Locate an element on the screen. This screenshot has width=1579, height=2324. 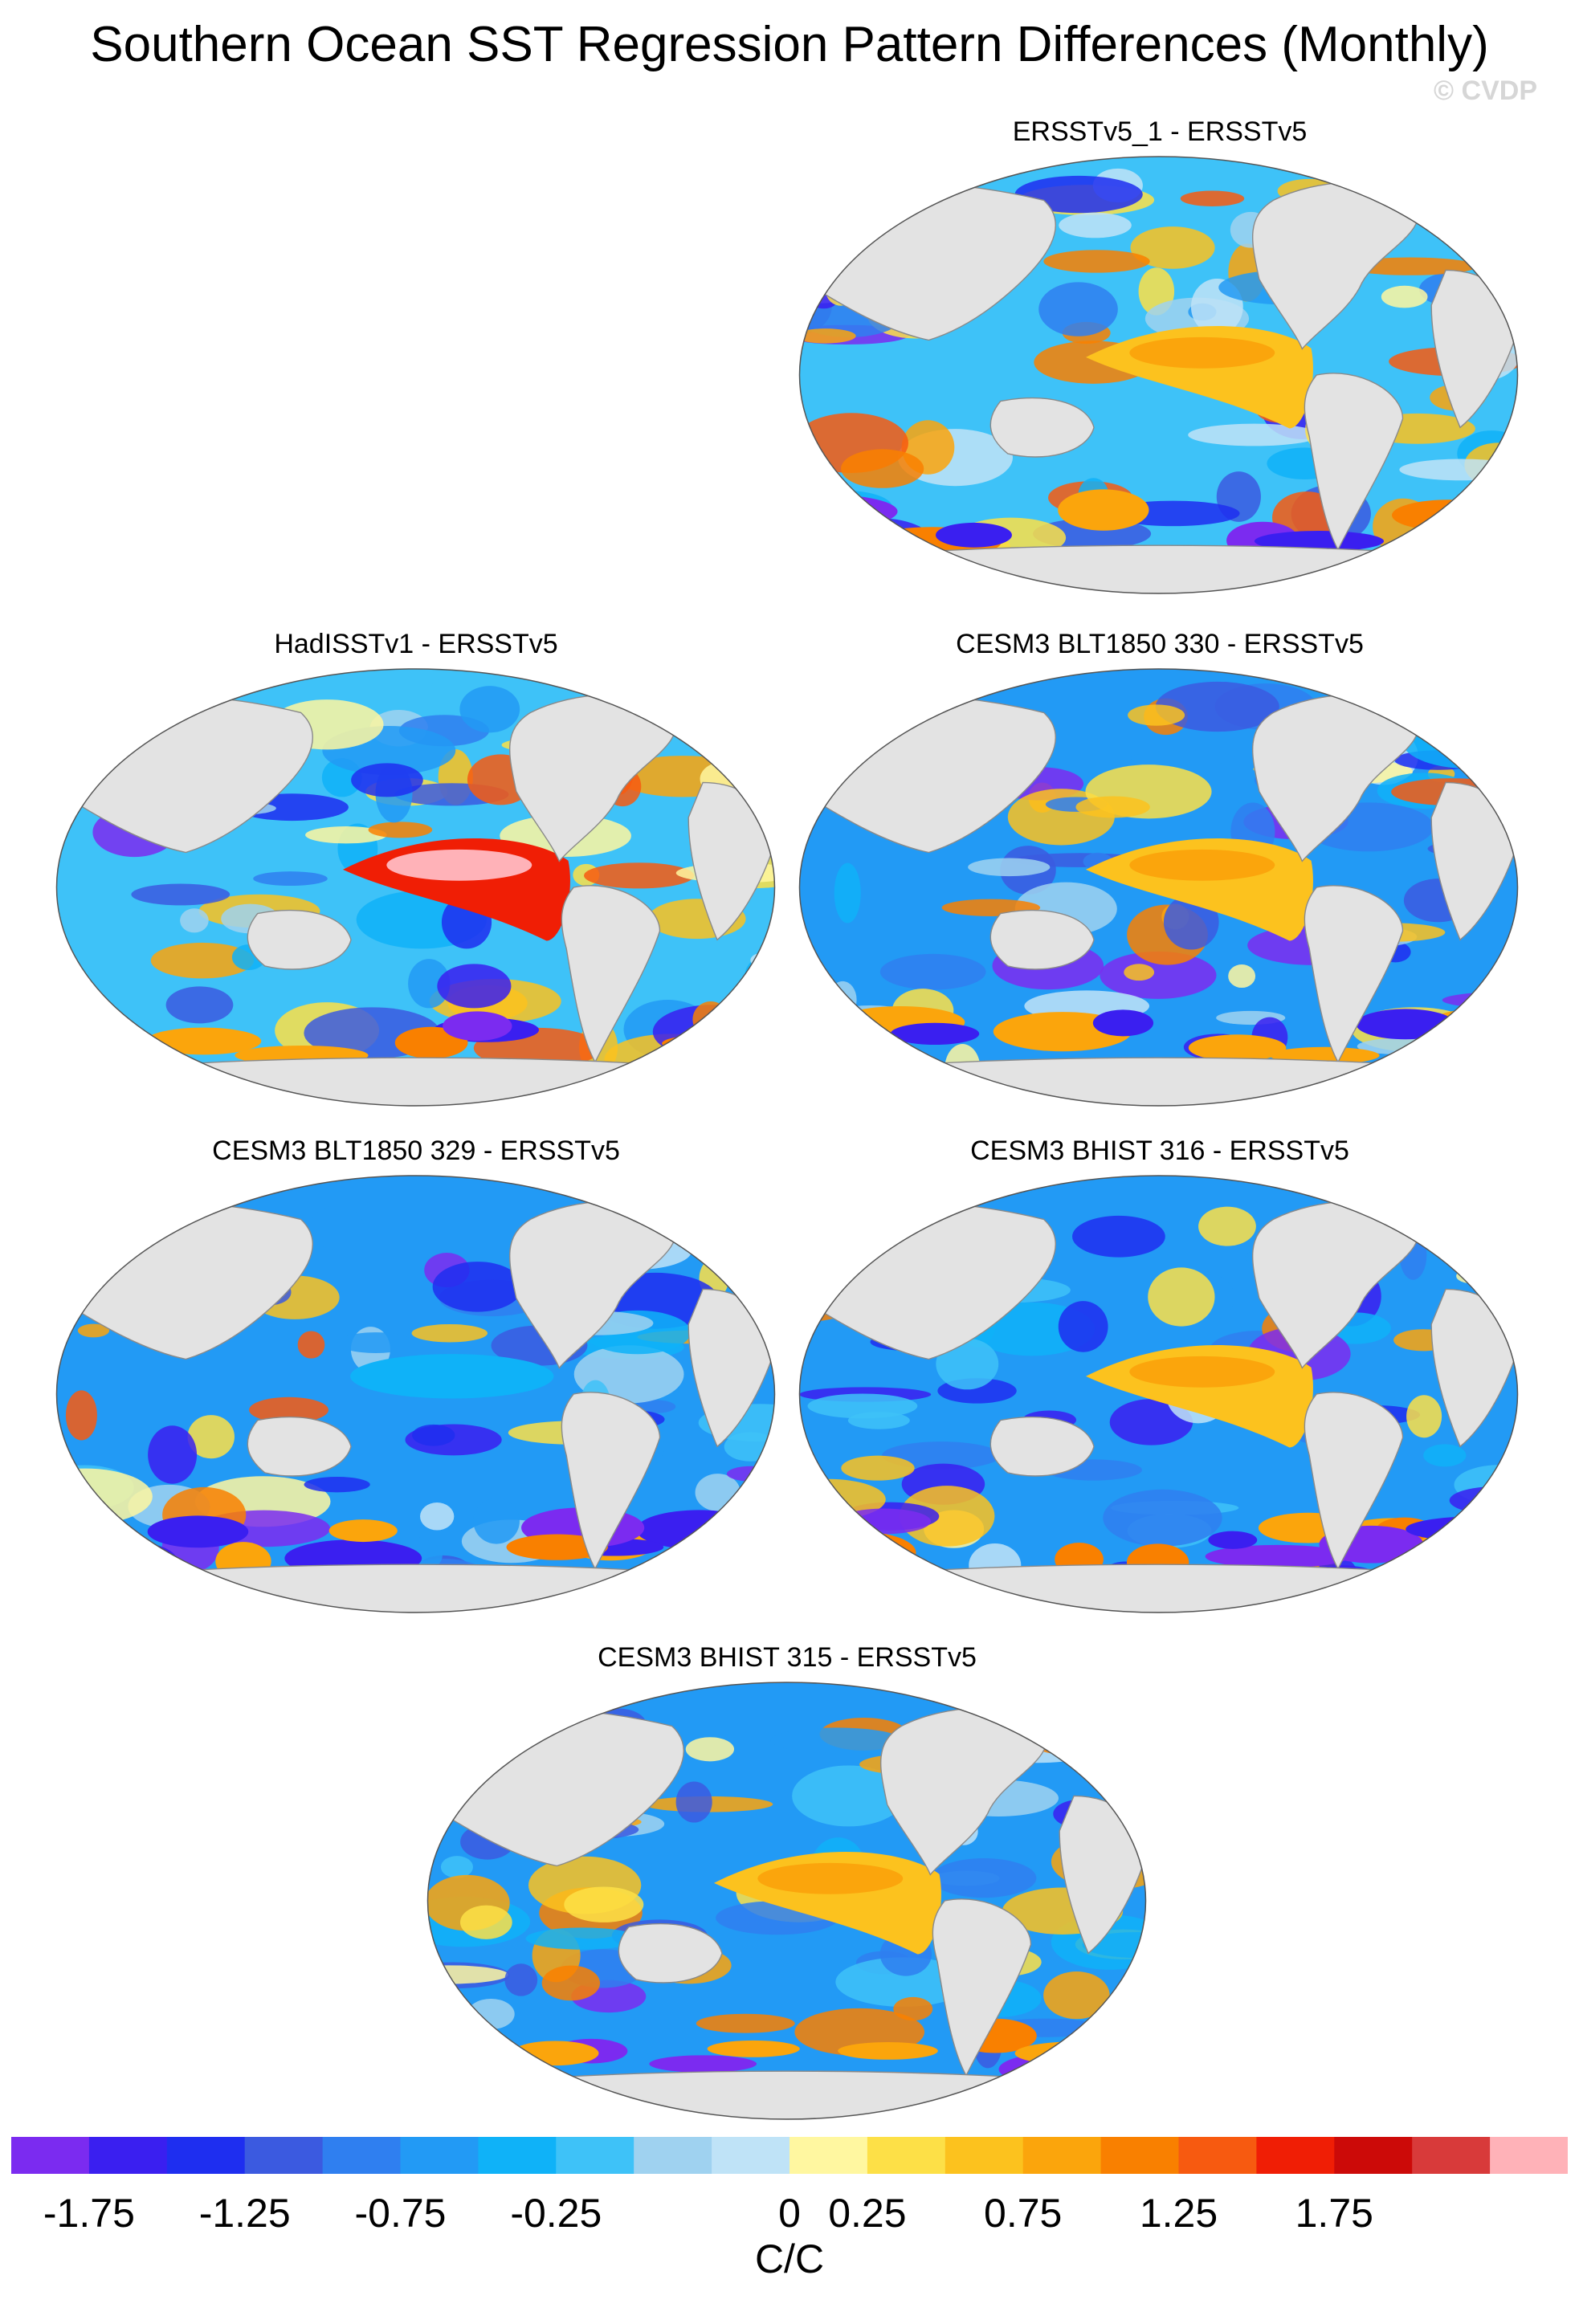
colorbar-tick-label: 1.75 is located at coordinates (1334, 2214).